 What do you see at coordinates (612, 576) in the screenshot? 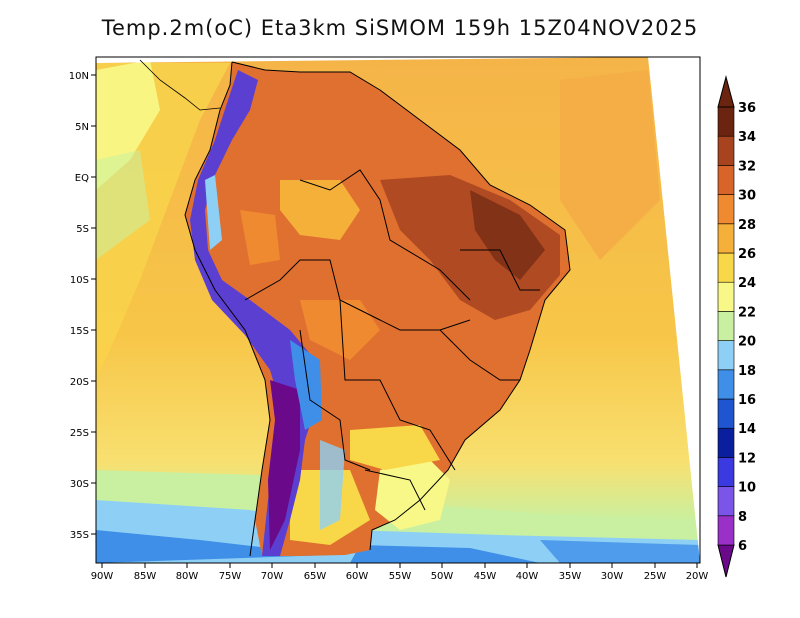
I see `lon-label: 30W` at bounding box center [612, 576].